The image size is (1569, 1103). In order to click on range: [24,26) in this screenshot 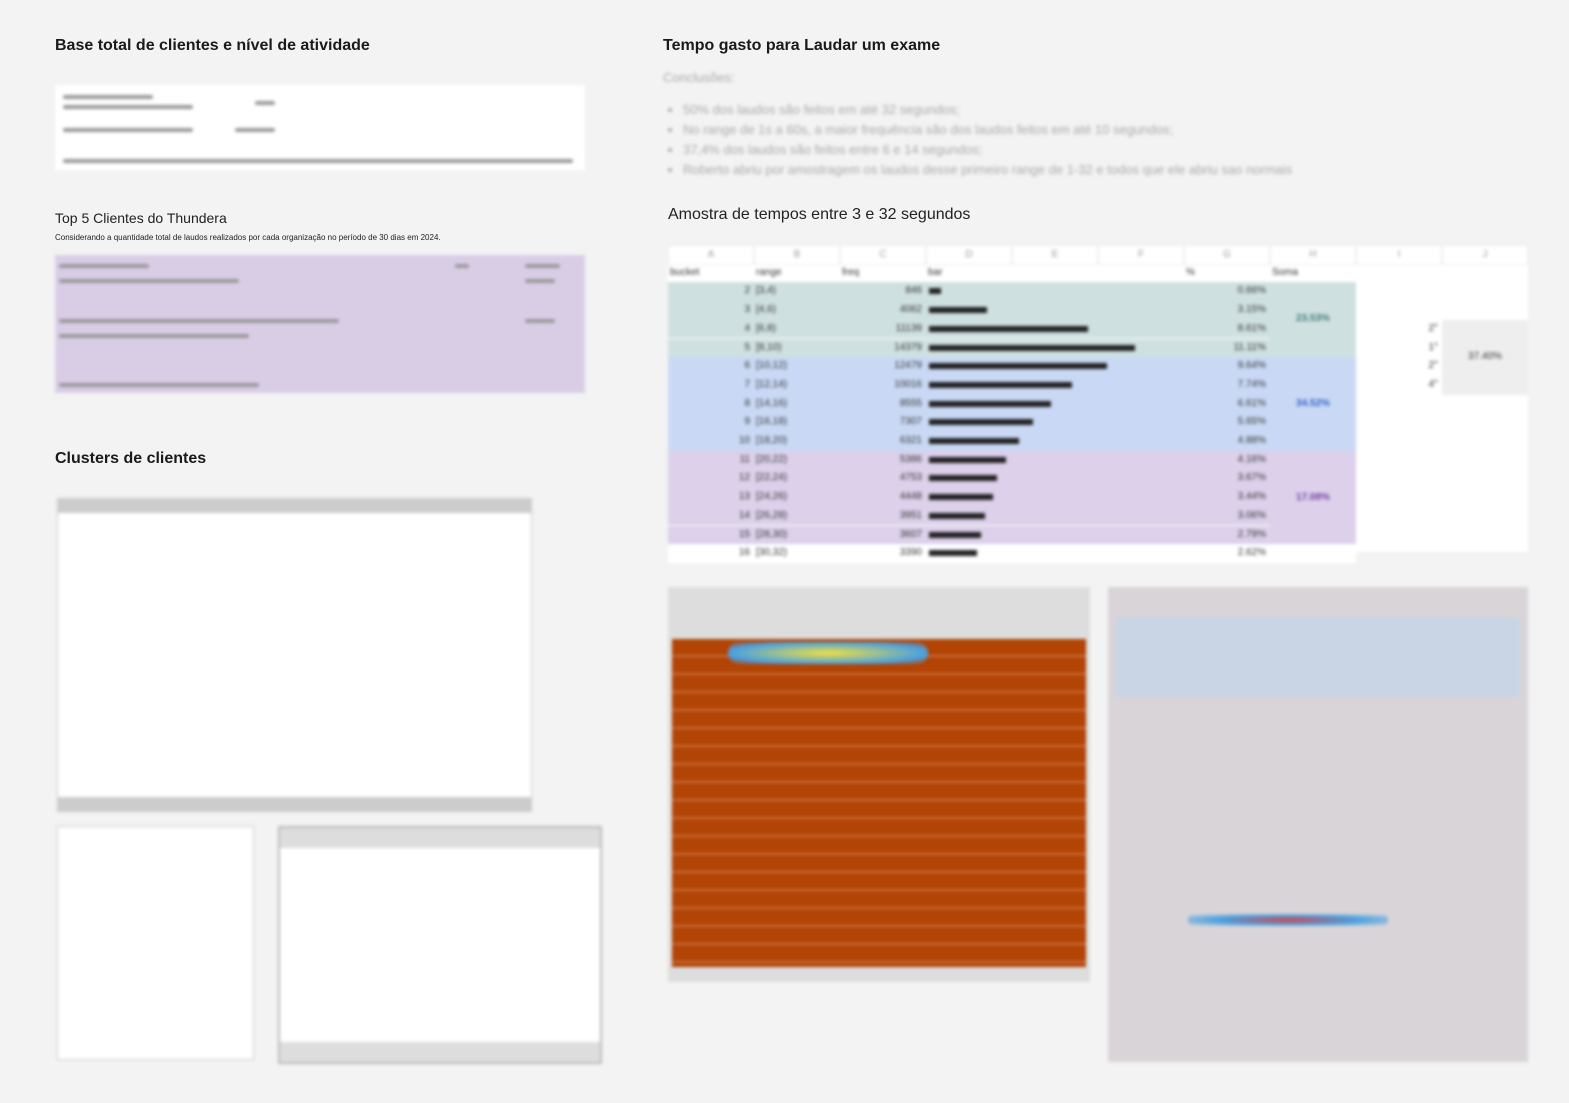, I will do `click(772, 497)`.